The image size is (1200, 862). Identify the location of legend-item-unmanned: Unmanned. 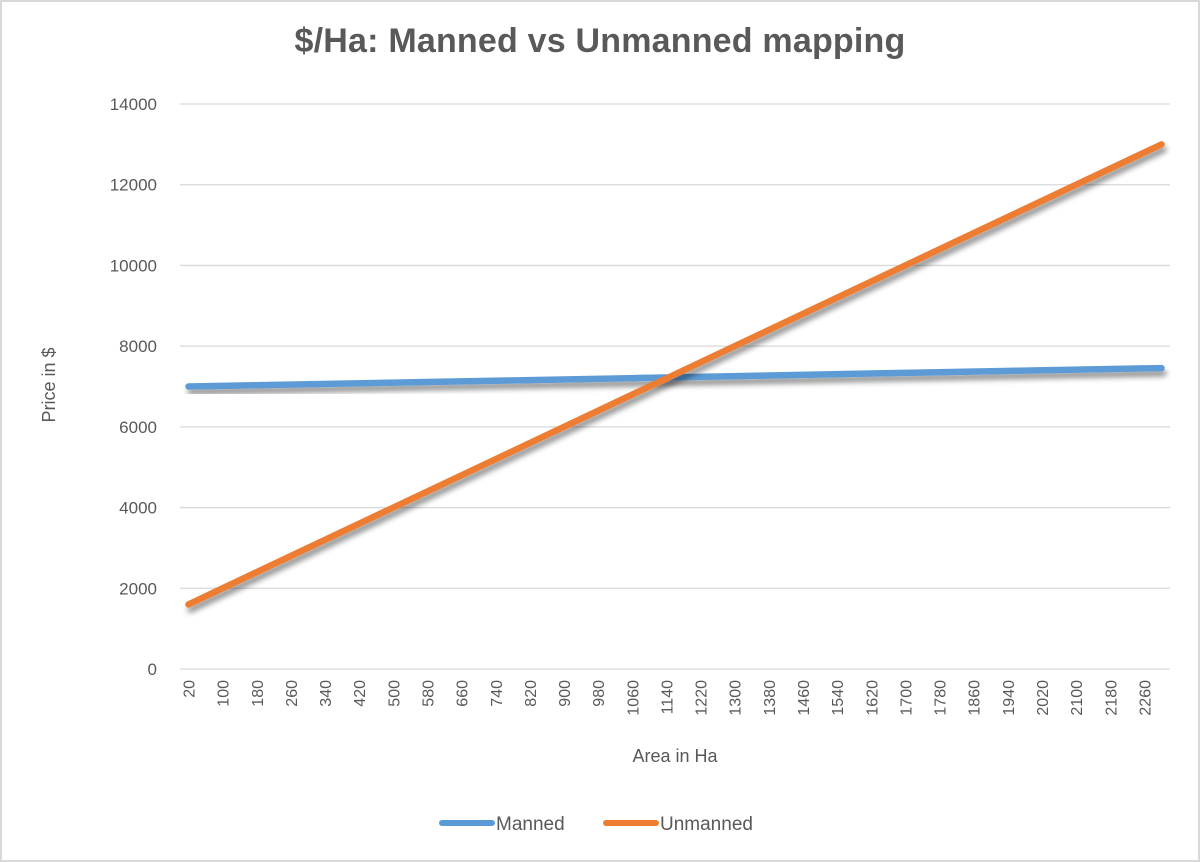
(678, 824).